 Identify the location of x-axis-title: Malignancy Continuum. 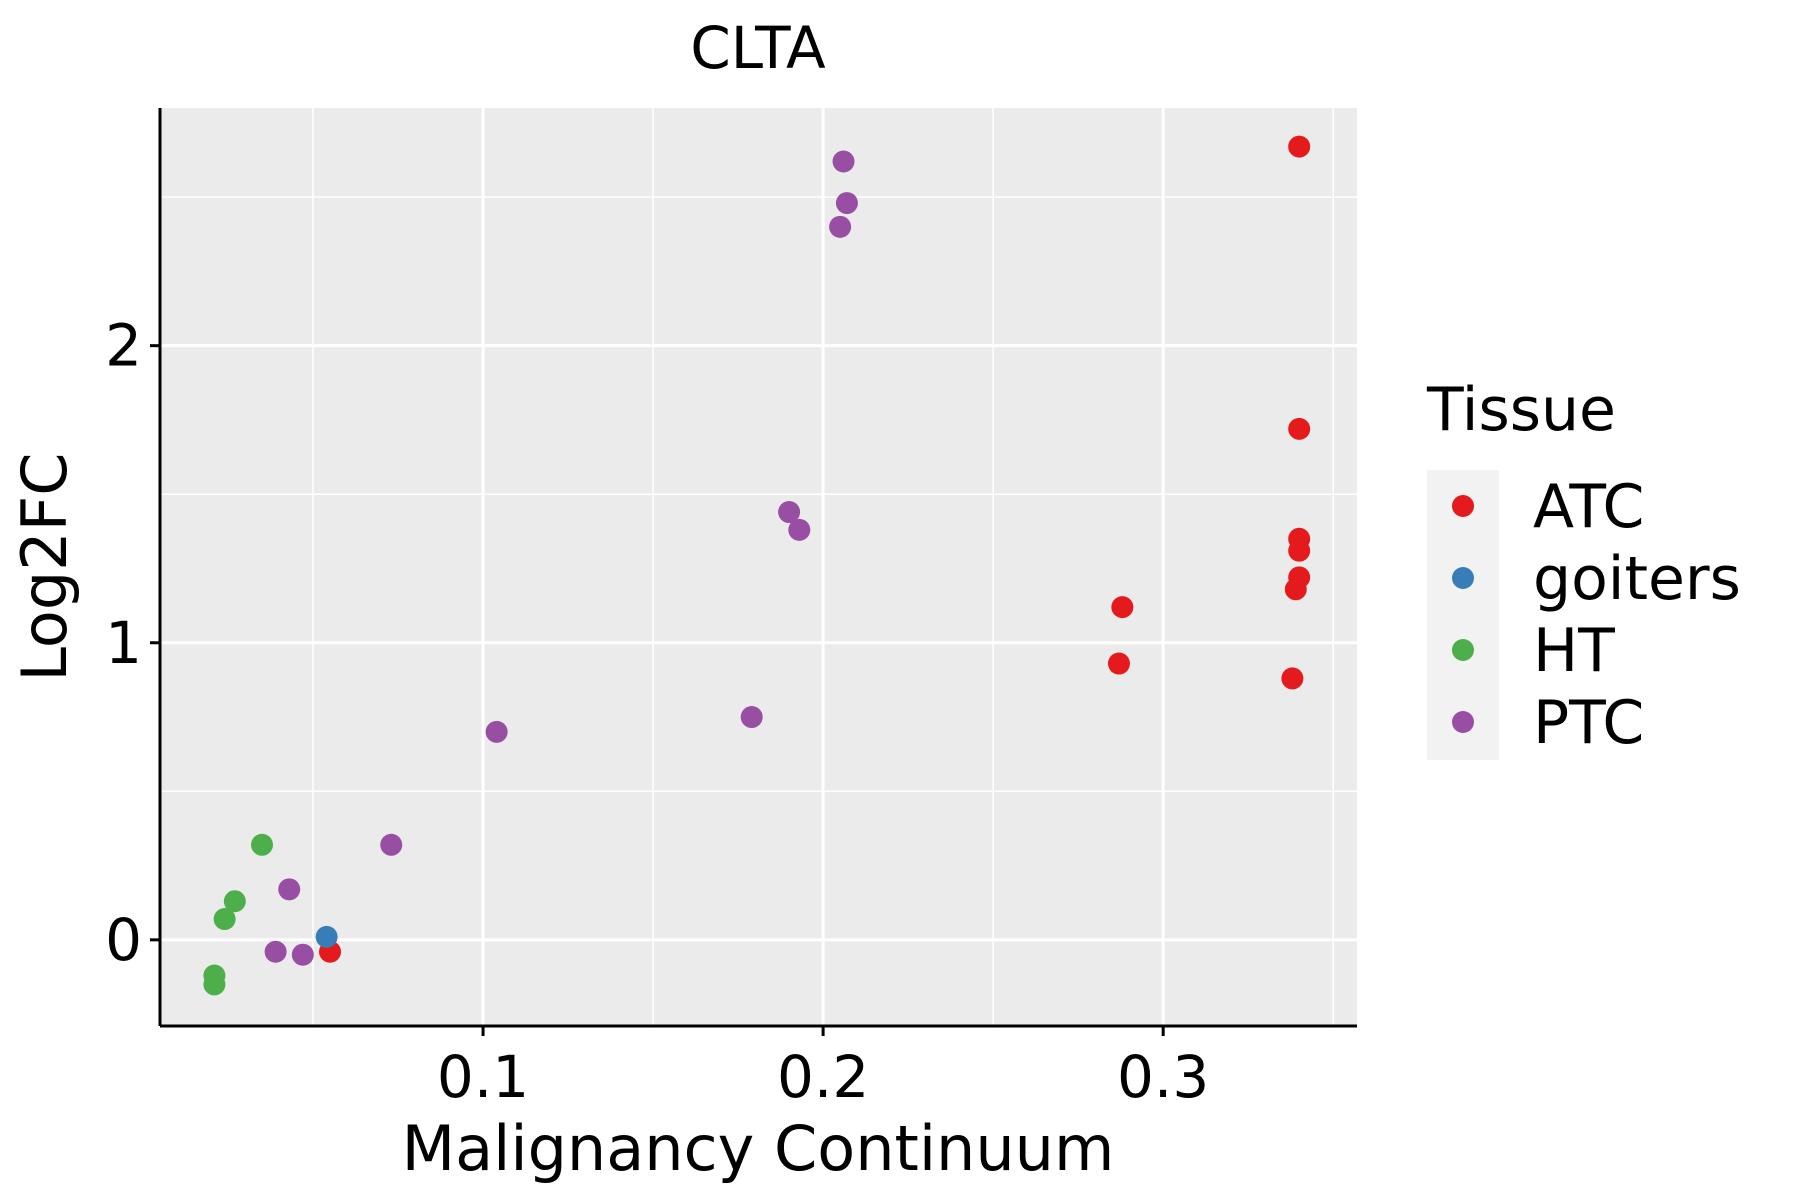
(758, 1148).